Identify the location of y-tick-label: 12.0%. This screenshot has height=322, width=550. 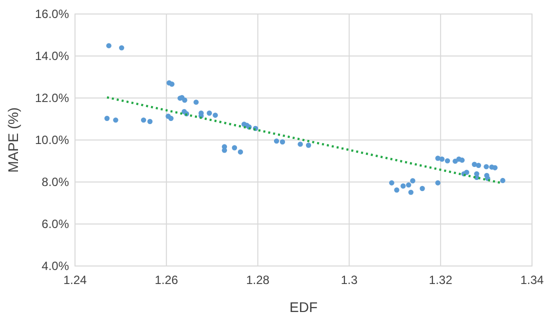
(52, 98).